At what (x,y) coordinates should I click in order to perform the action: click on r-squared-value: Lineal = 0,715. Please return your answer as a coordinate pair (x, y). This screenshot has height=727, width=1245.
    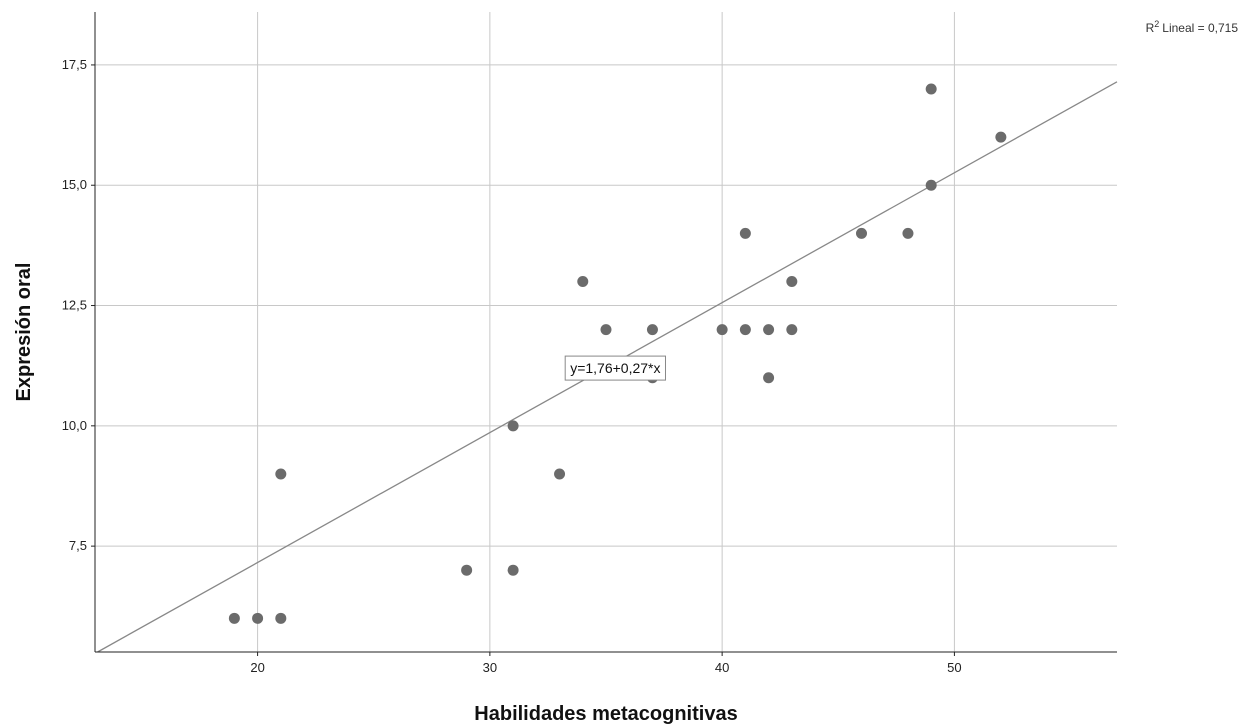
    Looking at the image, I should click on (1200, 28).